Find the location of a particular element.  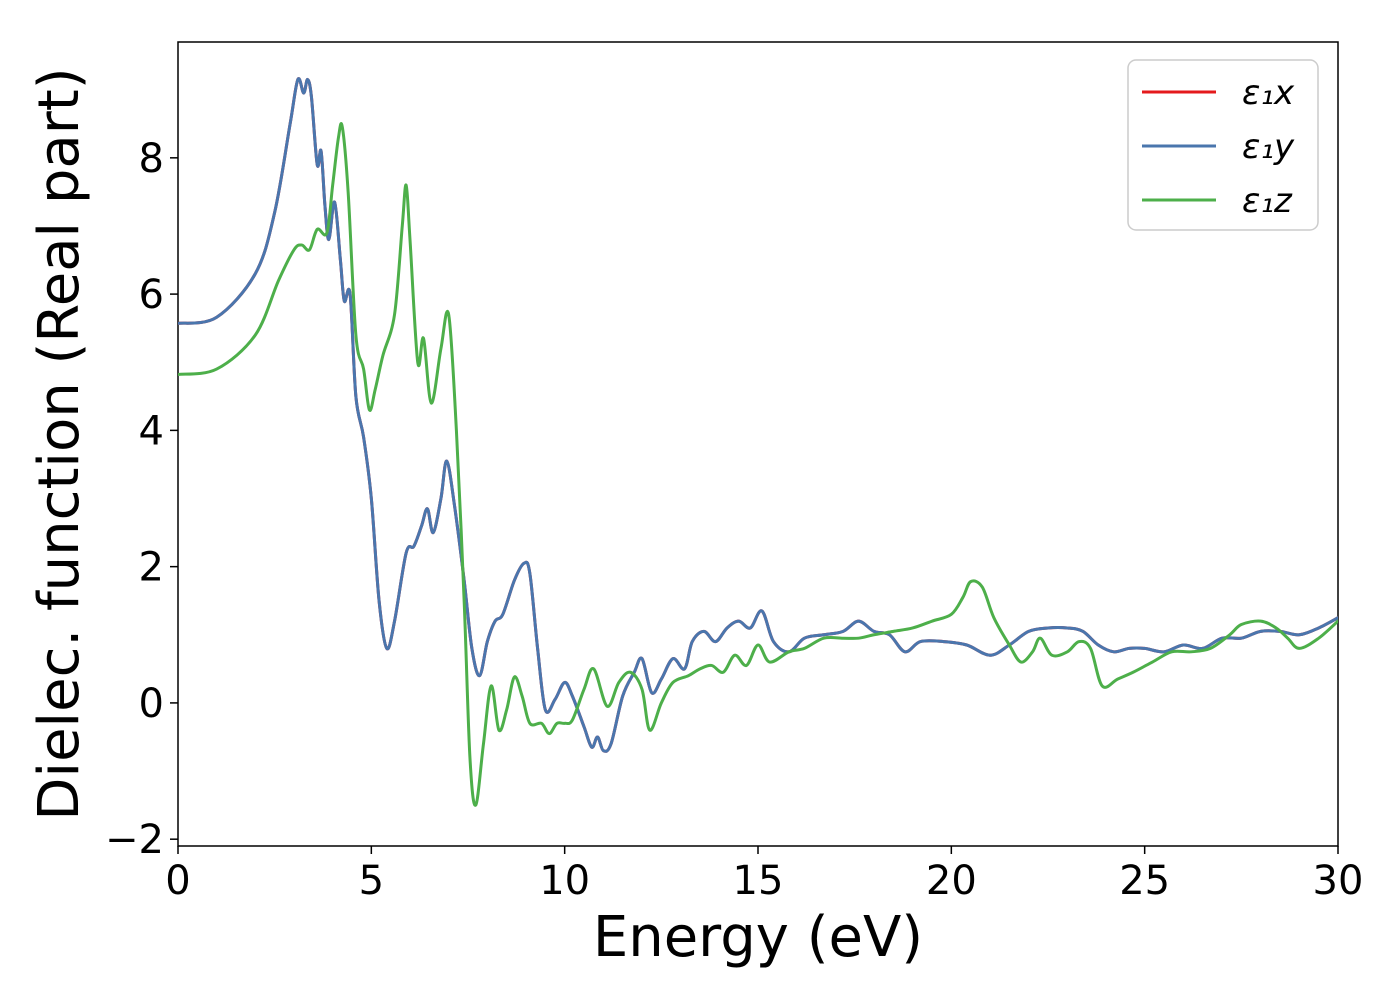

y-tick-label: 6 is located at coordinates (151, 295).